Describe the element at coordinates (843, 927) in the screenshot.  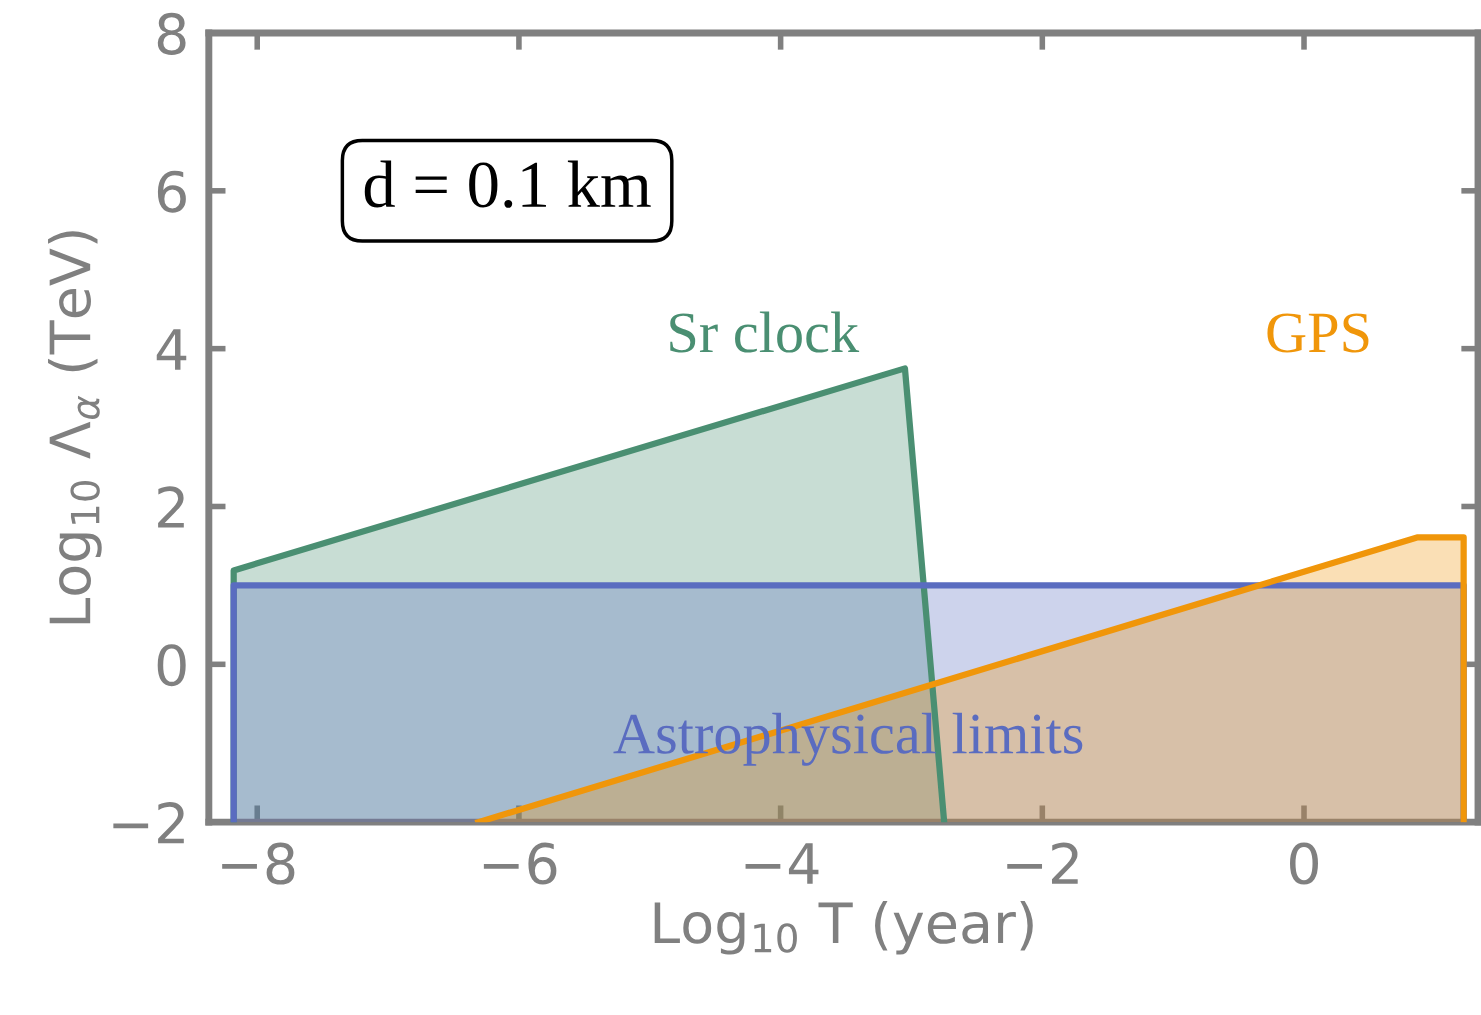
I see `x-axis-title: Log$_{10}$ T (year)` at that location.